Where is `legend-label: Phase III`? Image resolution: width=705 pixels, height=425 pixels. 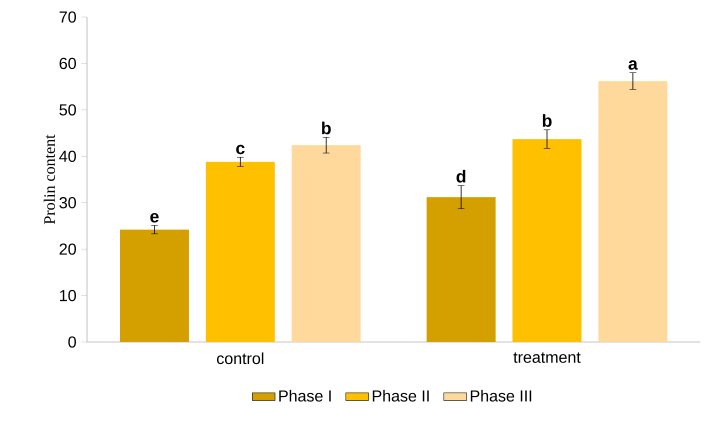 legend-label: Phase III is located at coordinates (501, 396).